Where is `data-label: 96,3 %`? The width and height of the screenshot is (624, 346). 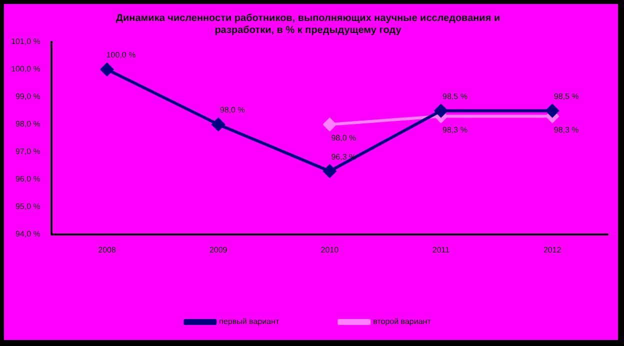 data-label: 96,3 % is located at coordinates (343, 157).